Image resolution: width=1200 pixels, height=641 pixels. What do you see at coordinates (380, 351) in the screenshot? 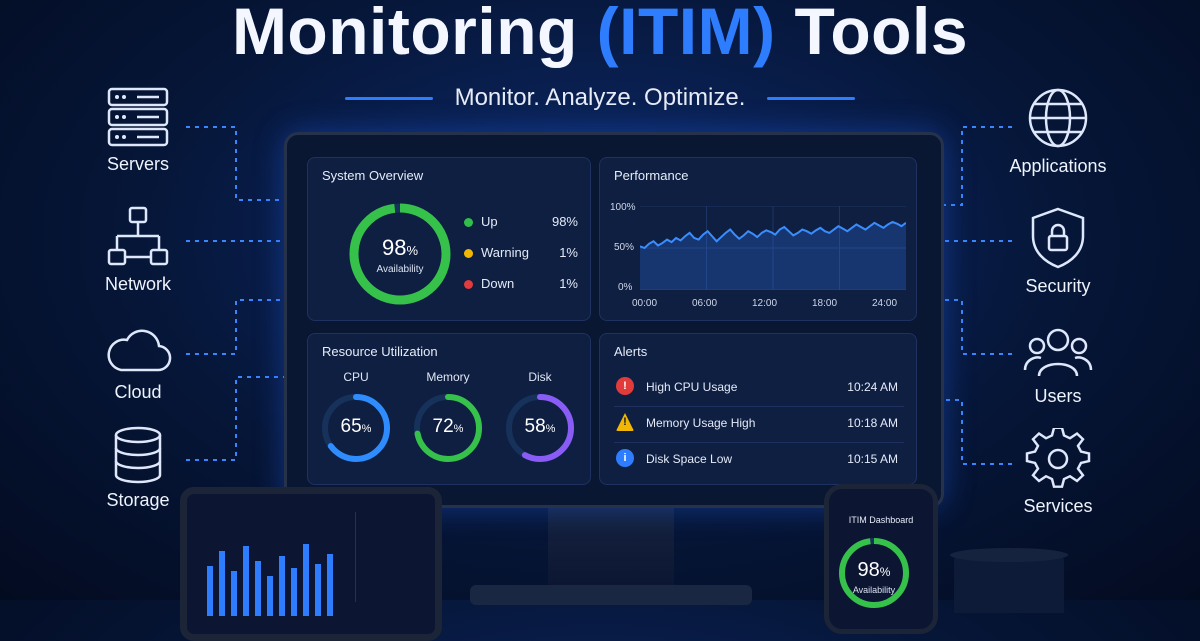
I see `panel-title: Resource Utilization` at bounding box center [380, 351].